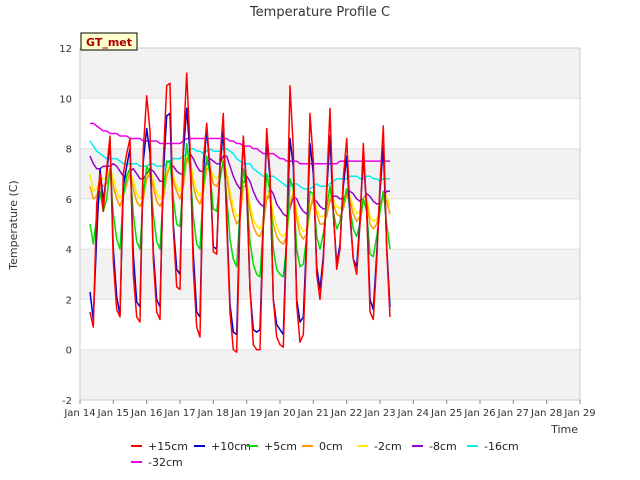 The image size is (640, 480). I want to click on x-tick-label: Jan 15, so click(113, 413).